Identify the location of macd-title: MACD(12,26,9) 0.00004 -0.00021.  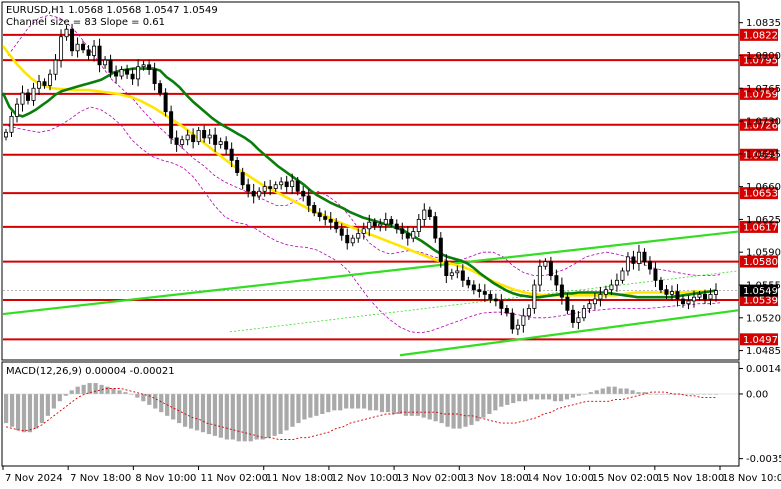
(90, 371).